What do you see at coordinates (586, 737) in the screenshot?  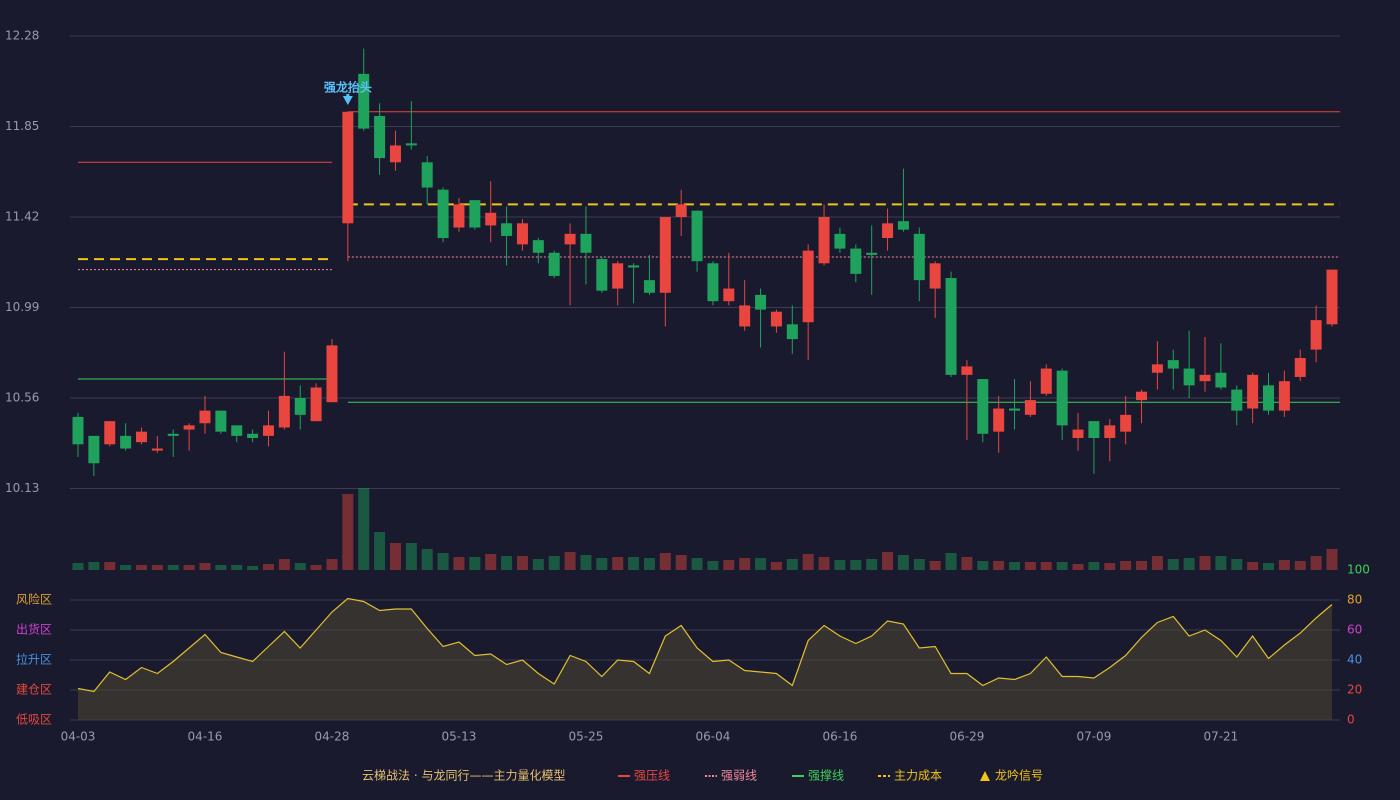 I see `x-tick-label: 05-25` at bounding box center [586, 737].